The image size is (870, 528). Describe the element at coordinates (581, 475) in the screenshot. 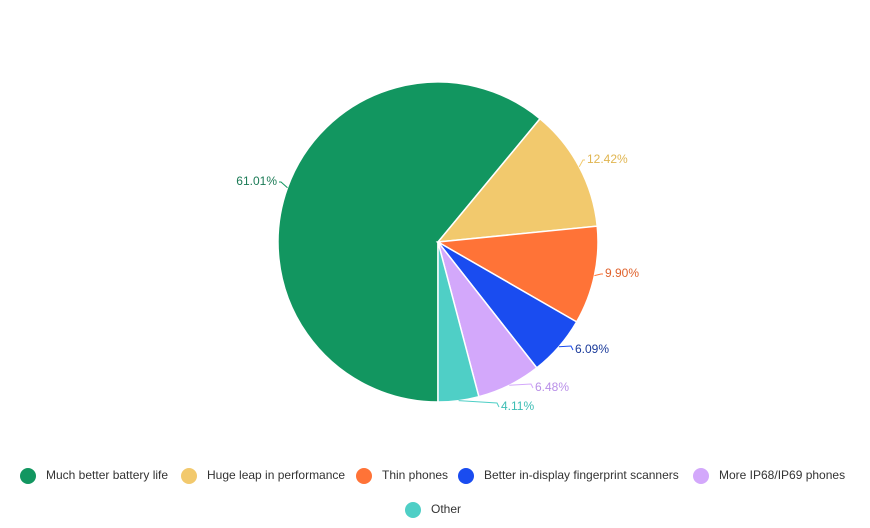

I see `legend-label: Better in-display fingerprint scanners` at that location.